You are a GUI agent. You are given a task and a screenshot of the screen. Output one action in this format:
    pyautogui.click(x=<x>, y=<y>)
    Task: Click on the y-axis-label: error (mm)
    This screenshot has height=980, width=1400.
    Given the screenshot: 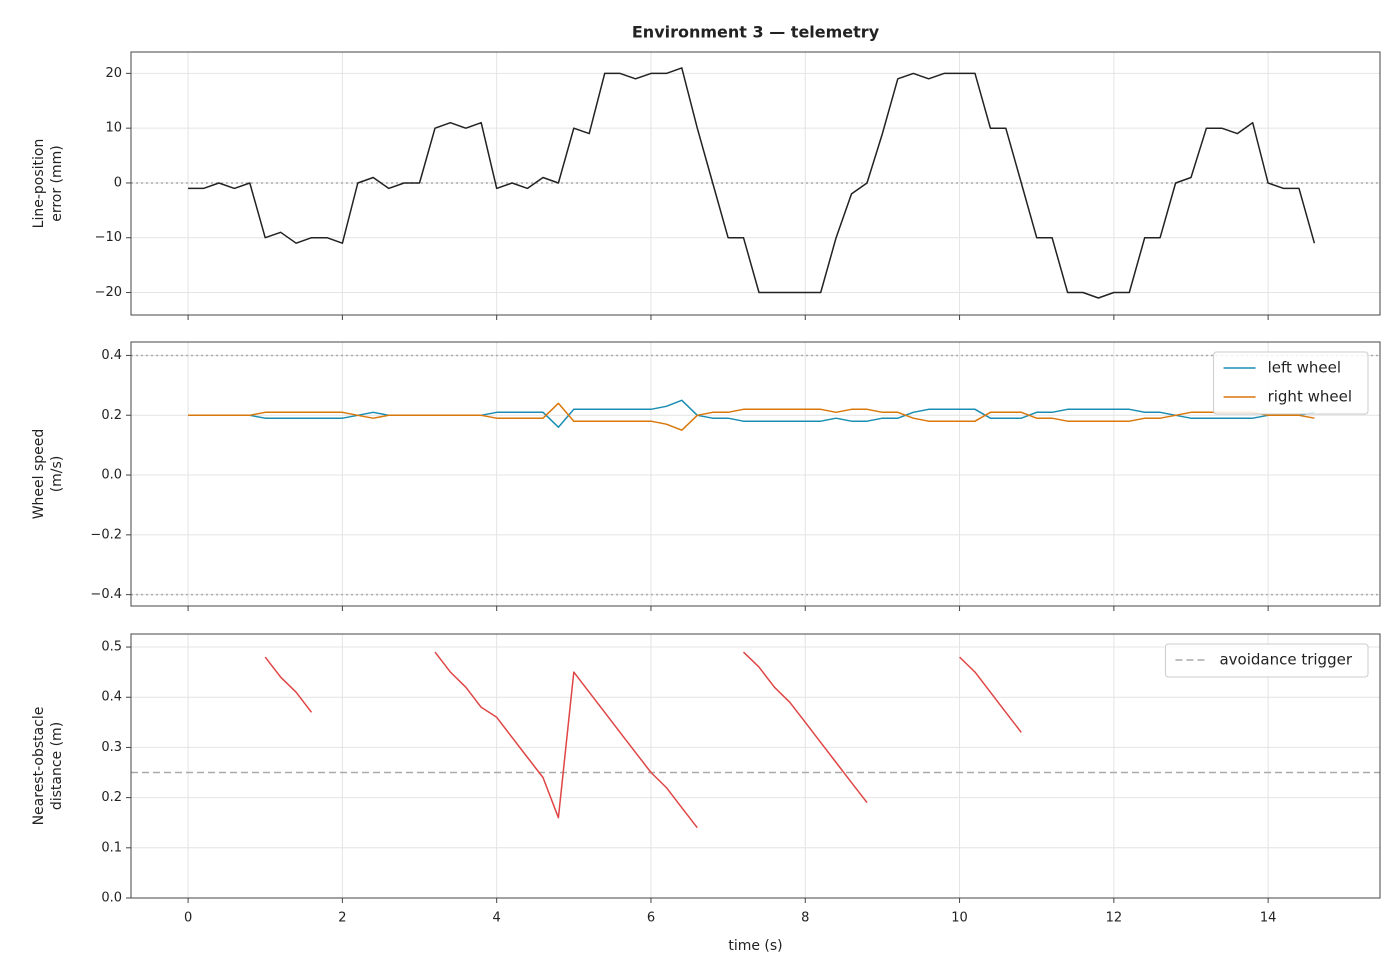 What is the action you would take?
    pyautogui.click(x=57, y=183)
    